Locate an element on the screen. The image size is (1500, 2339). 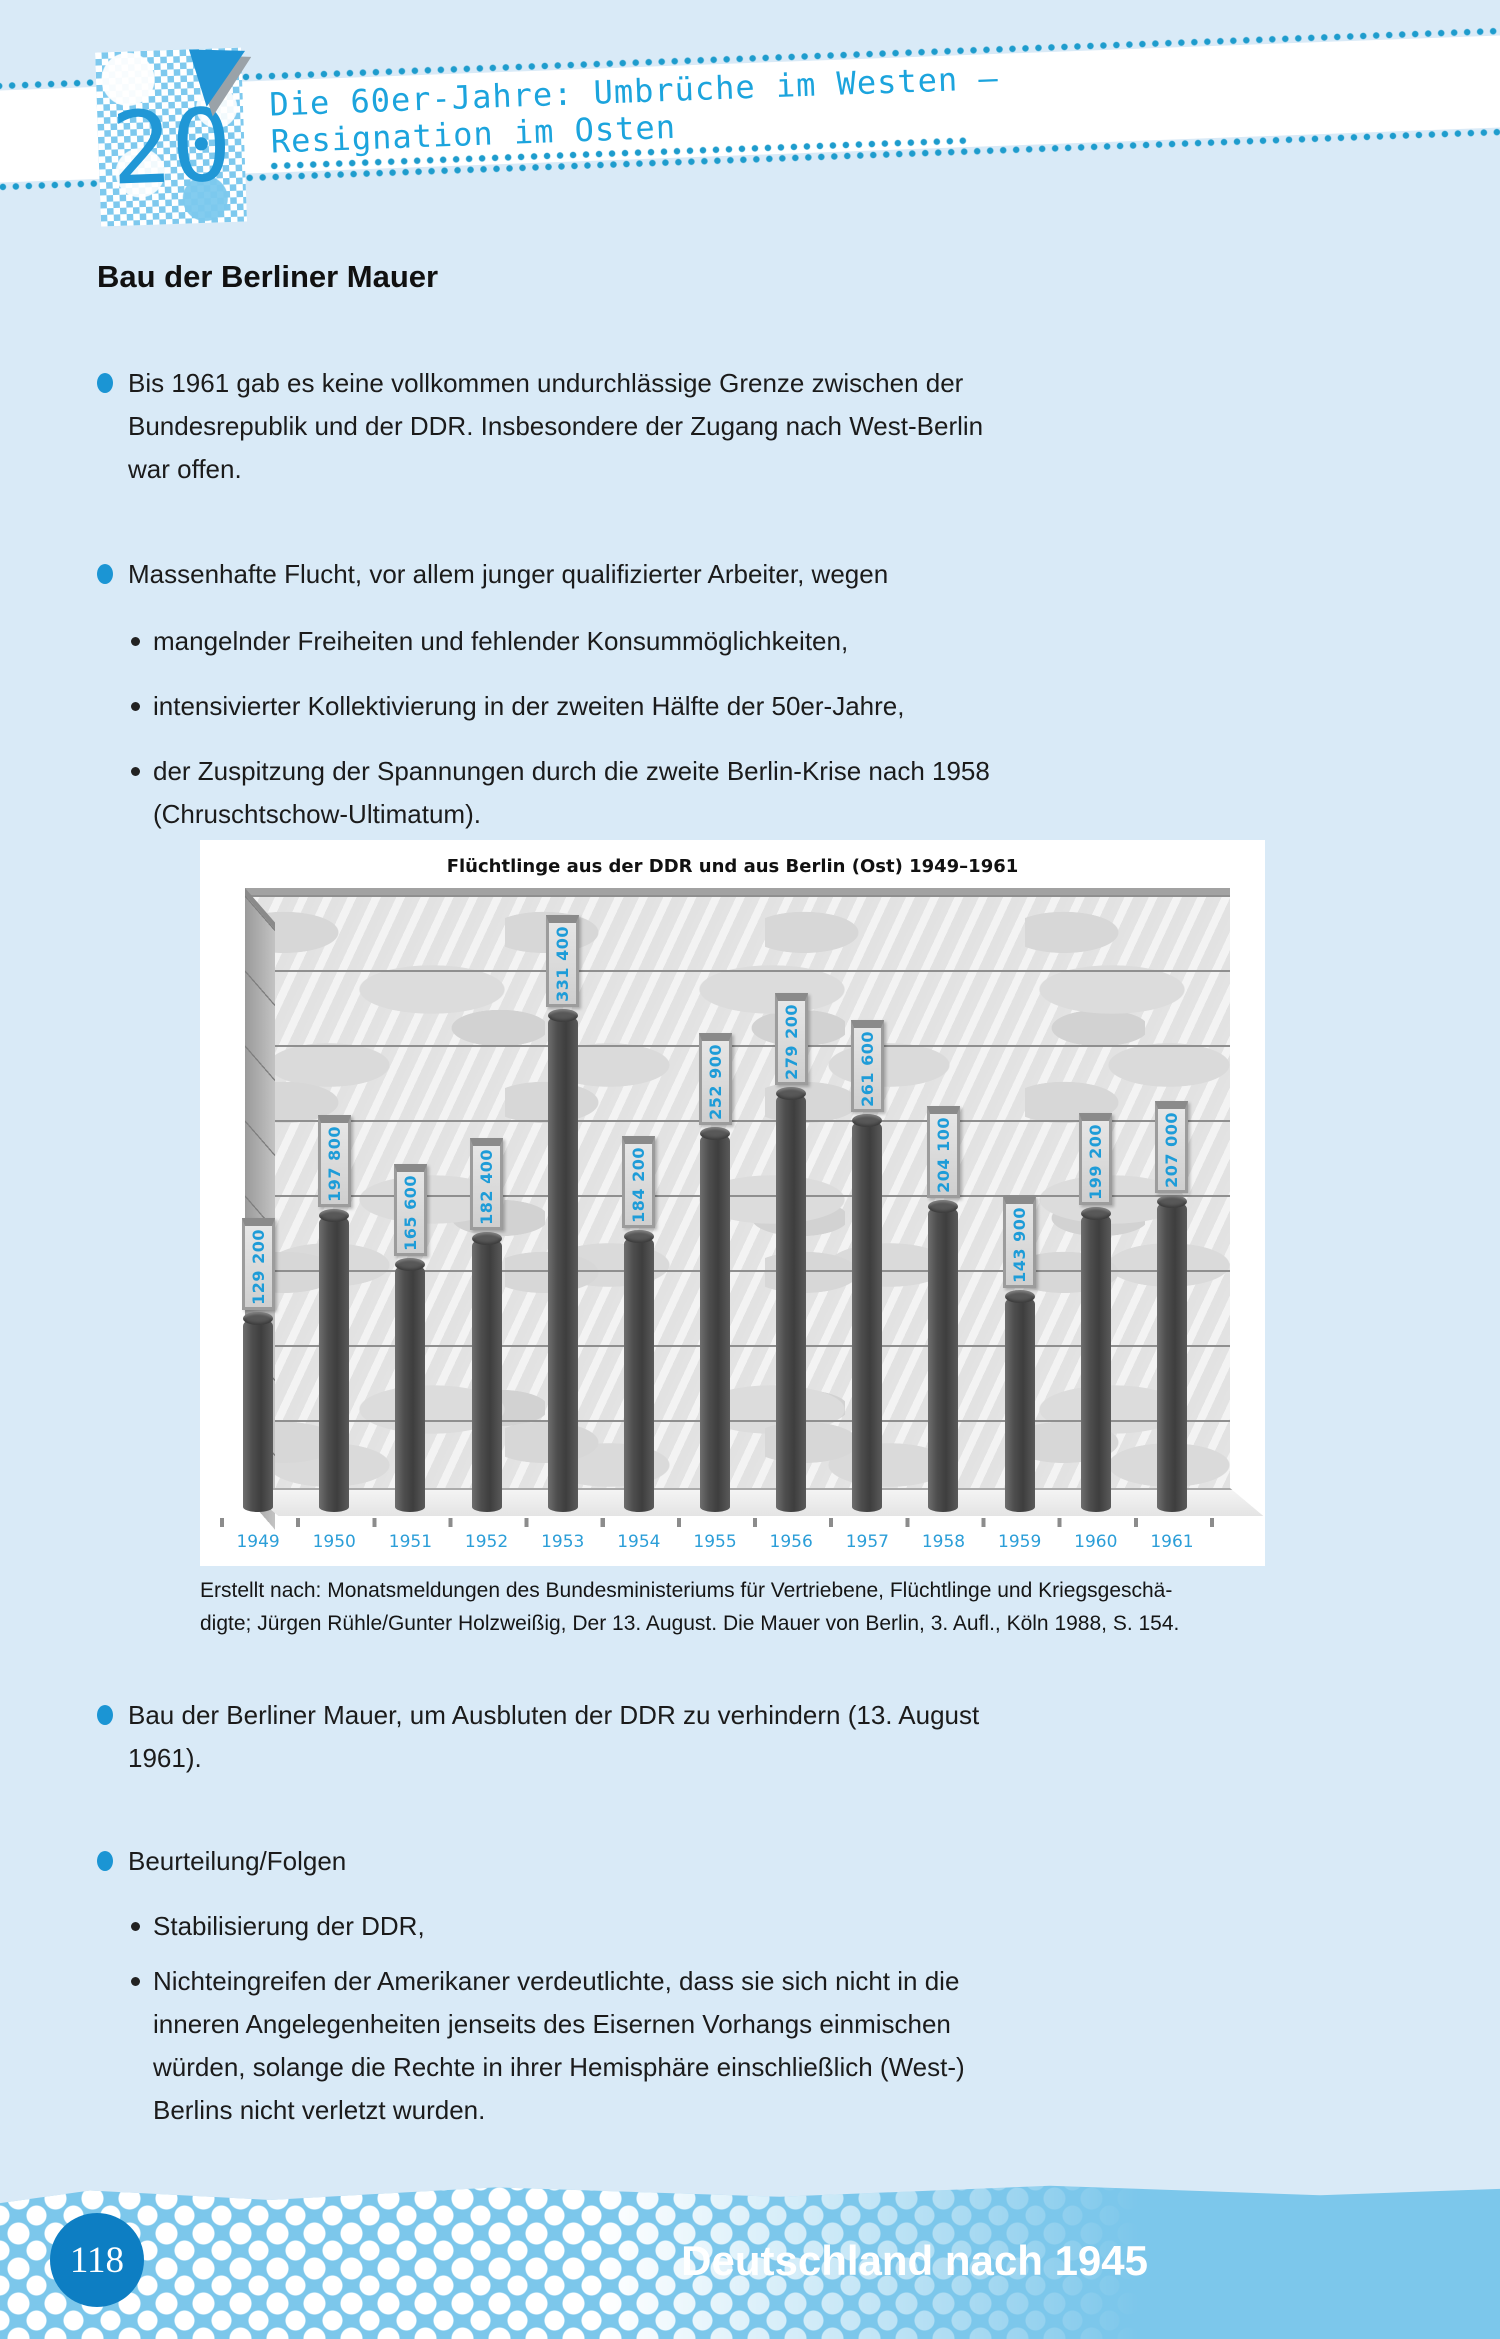
bar-column: 129 200 is located at coordinates (258, 1365).